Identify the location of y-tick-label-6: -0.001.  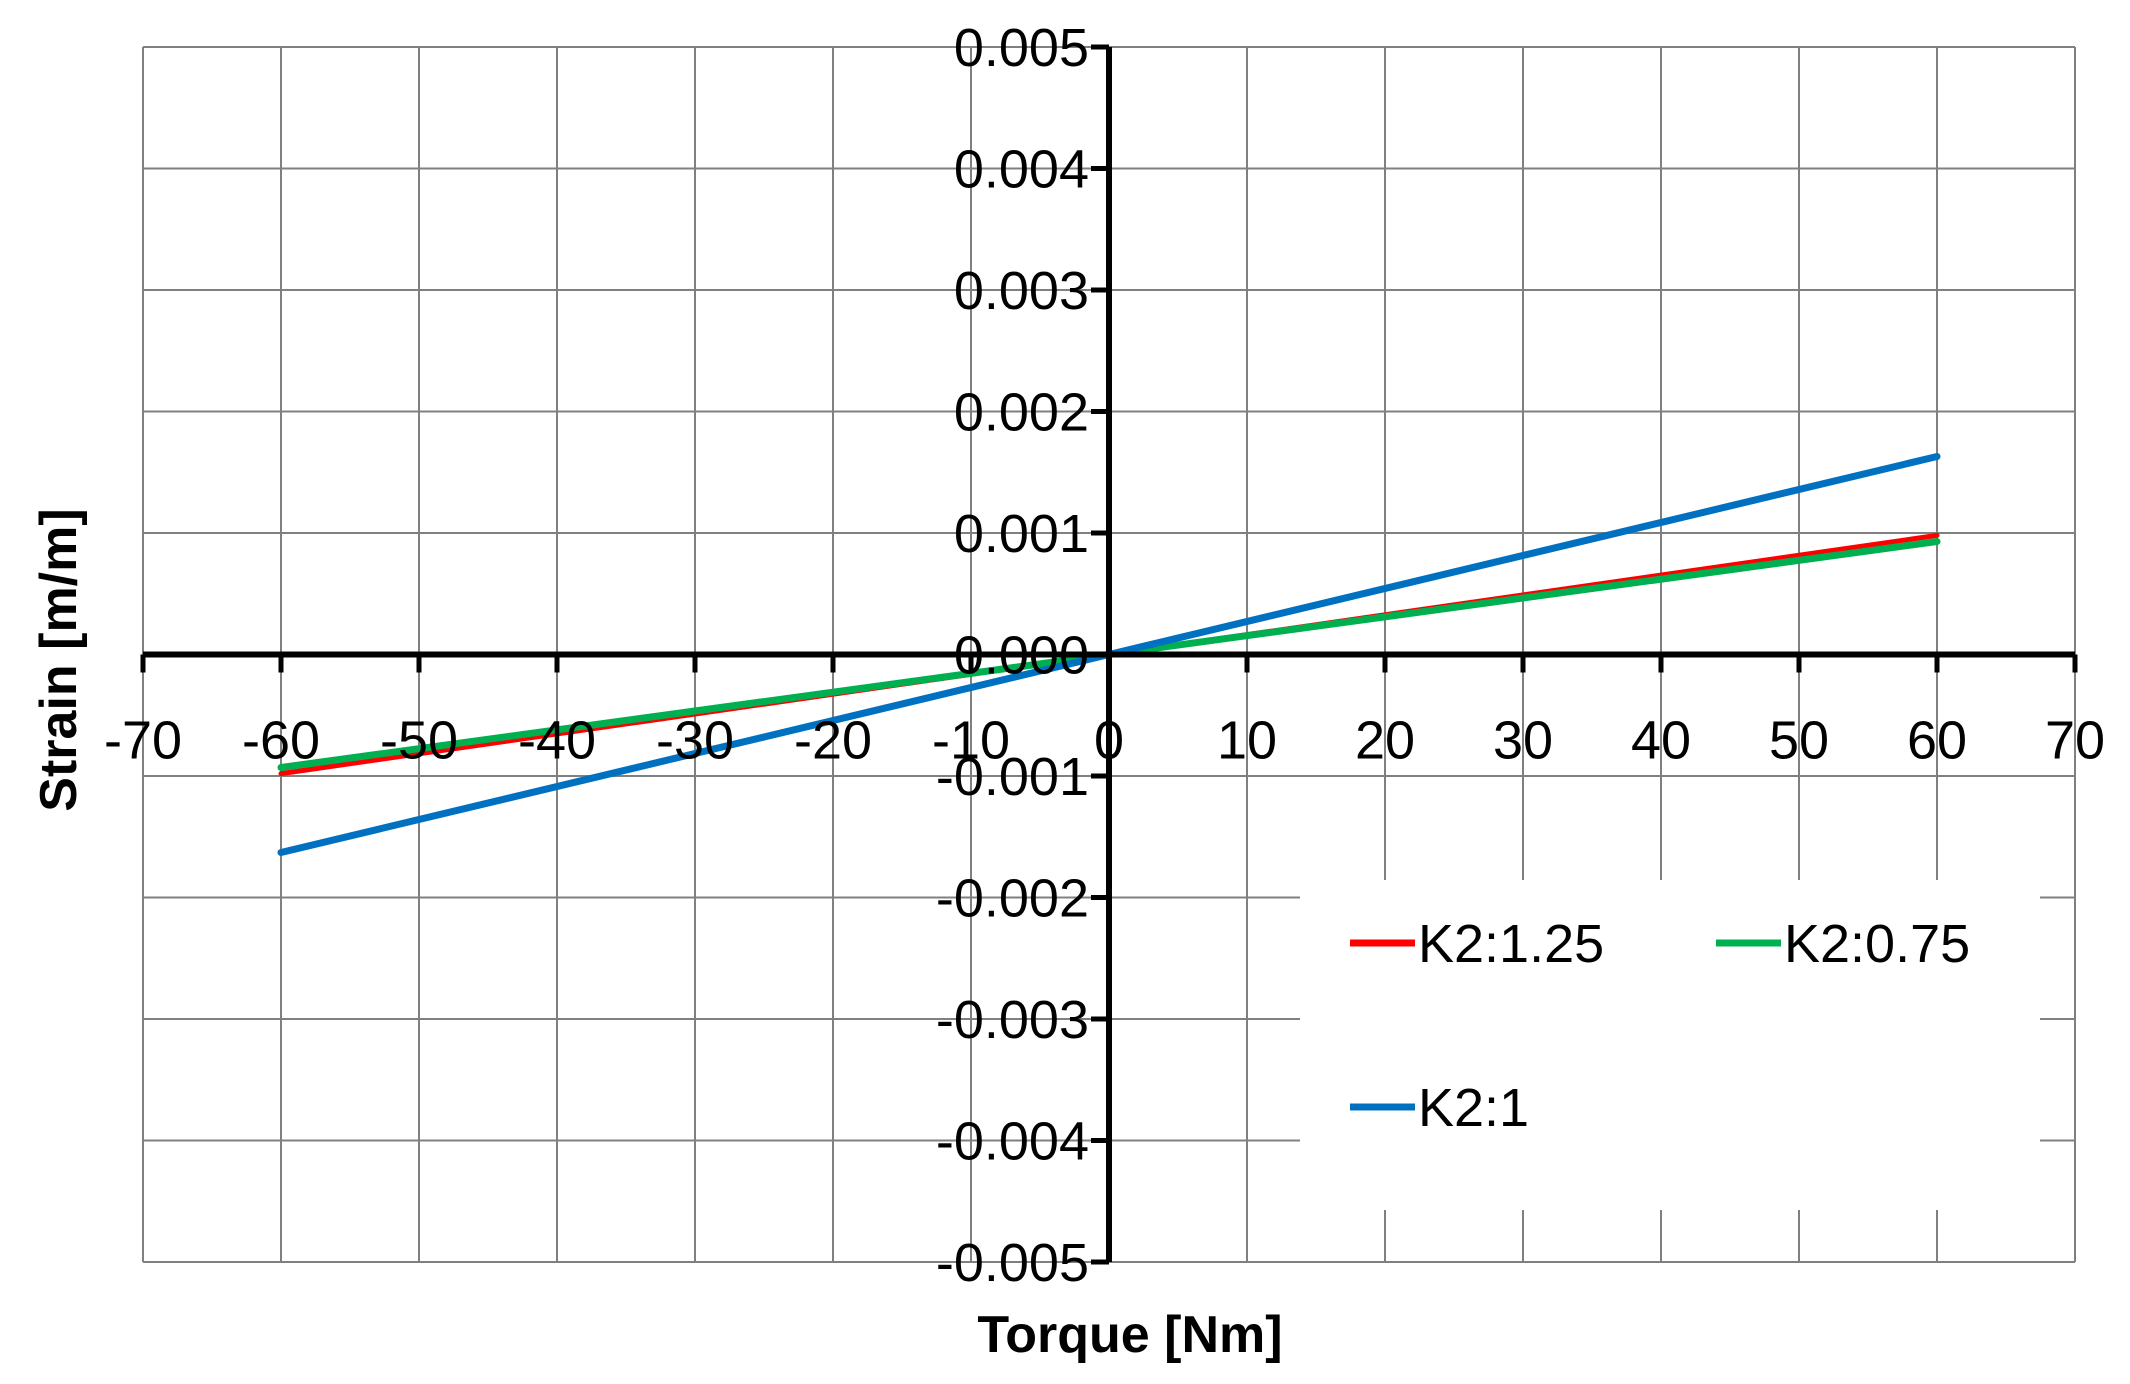
(1012, 777).